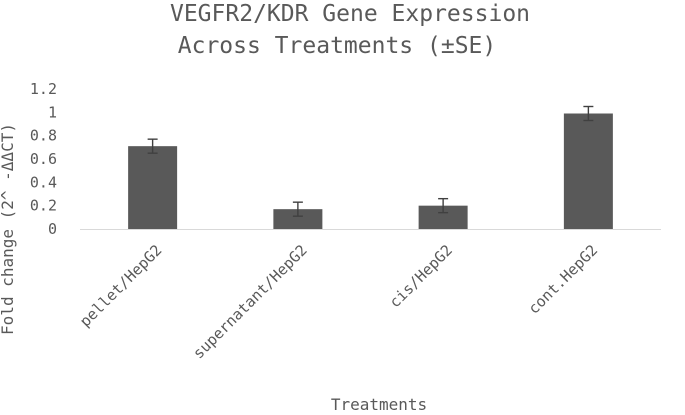  What do you see at coordinates (379, 402) in the screenshot?
I see `x-axis-title: Treatments` at bounding box center [379, 402].